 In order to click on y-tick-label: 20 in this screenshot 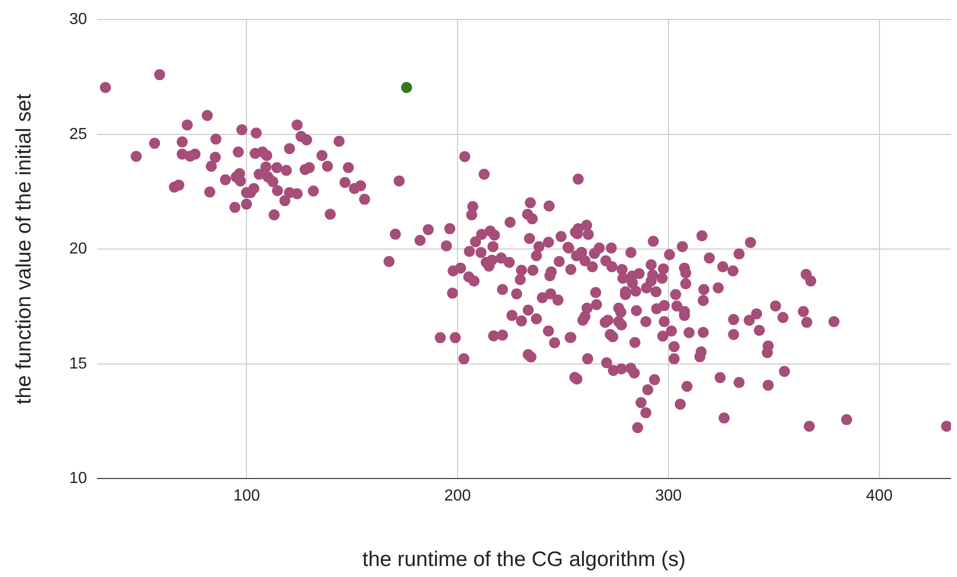, I will do `click(78, 249)`.